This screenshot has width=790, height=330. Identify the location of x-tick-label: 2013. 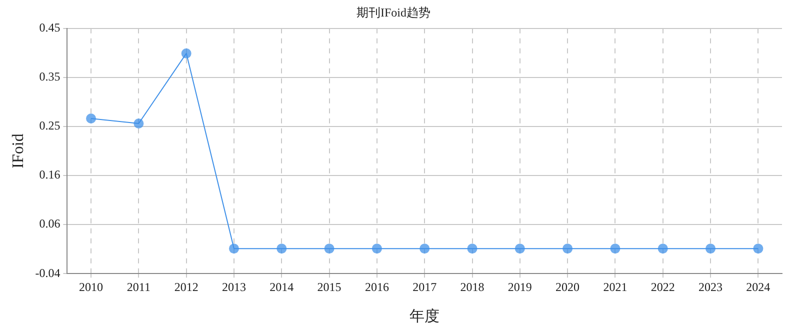
(234, 287).